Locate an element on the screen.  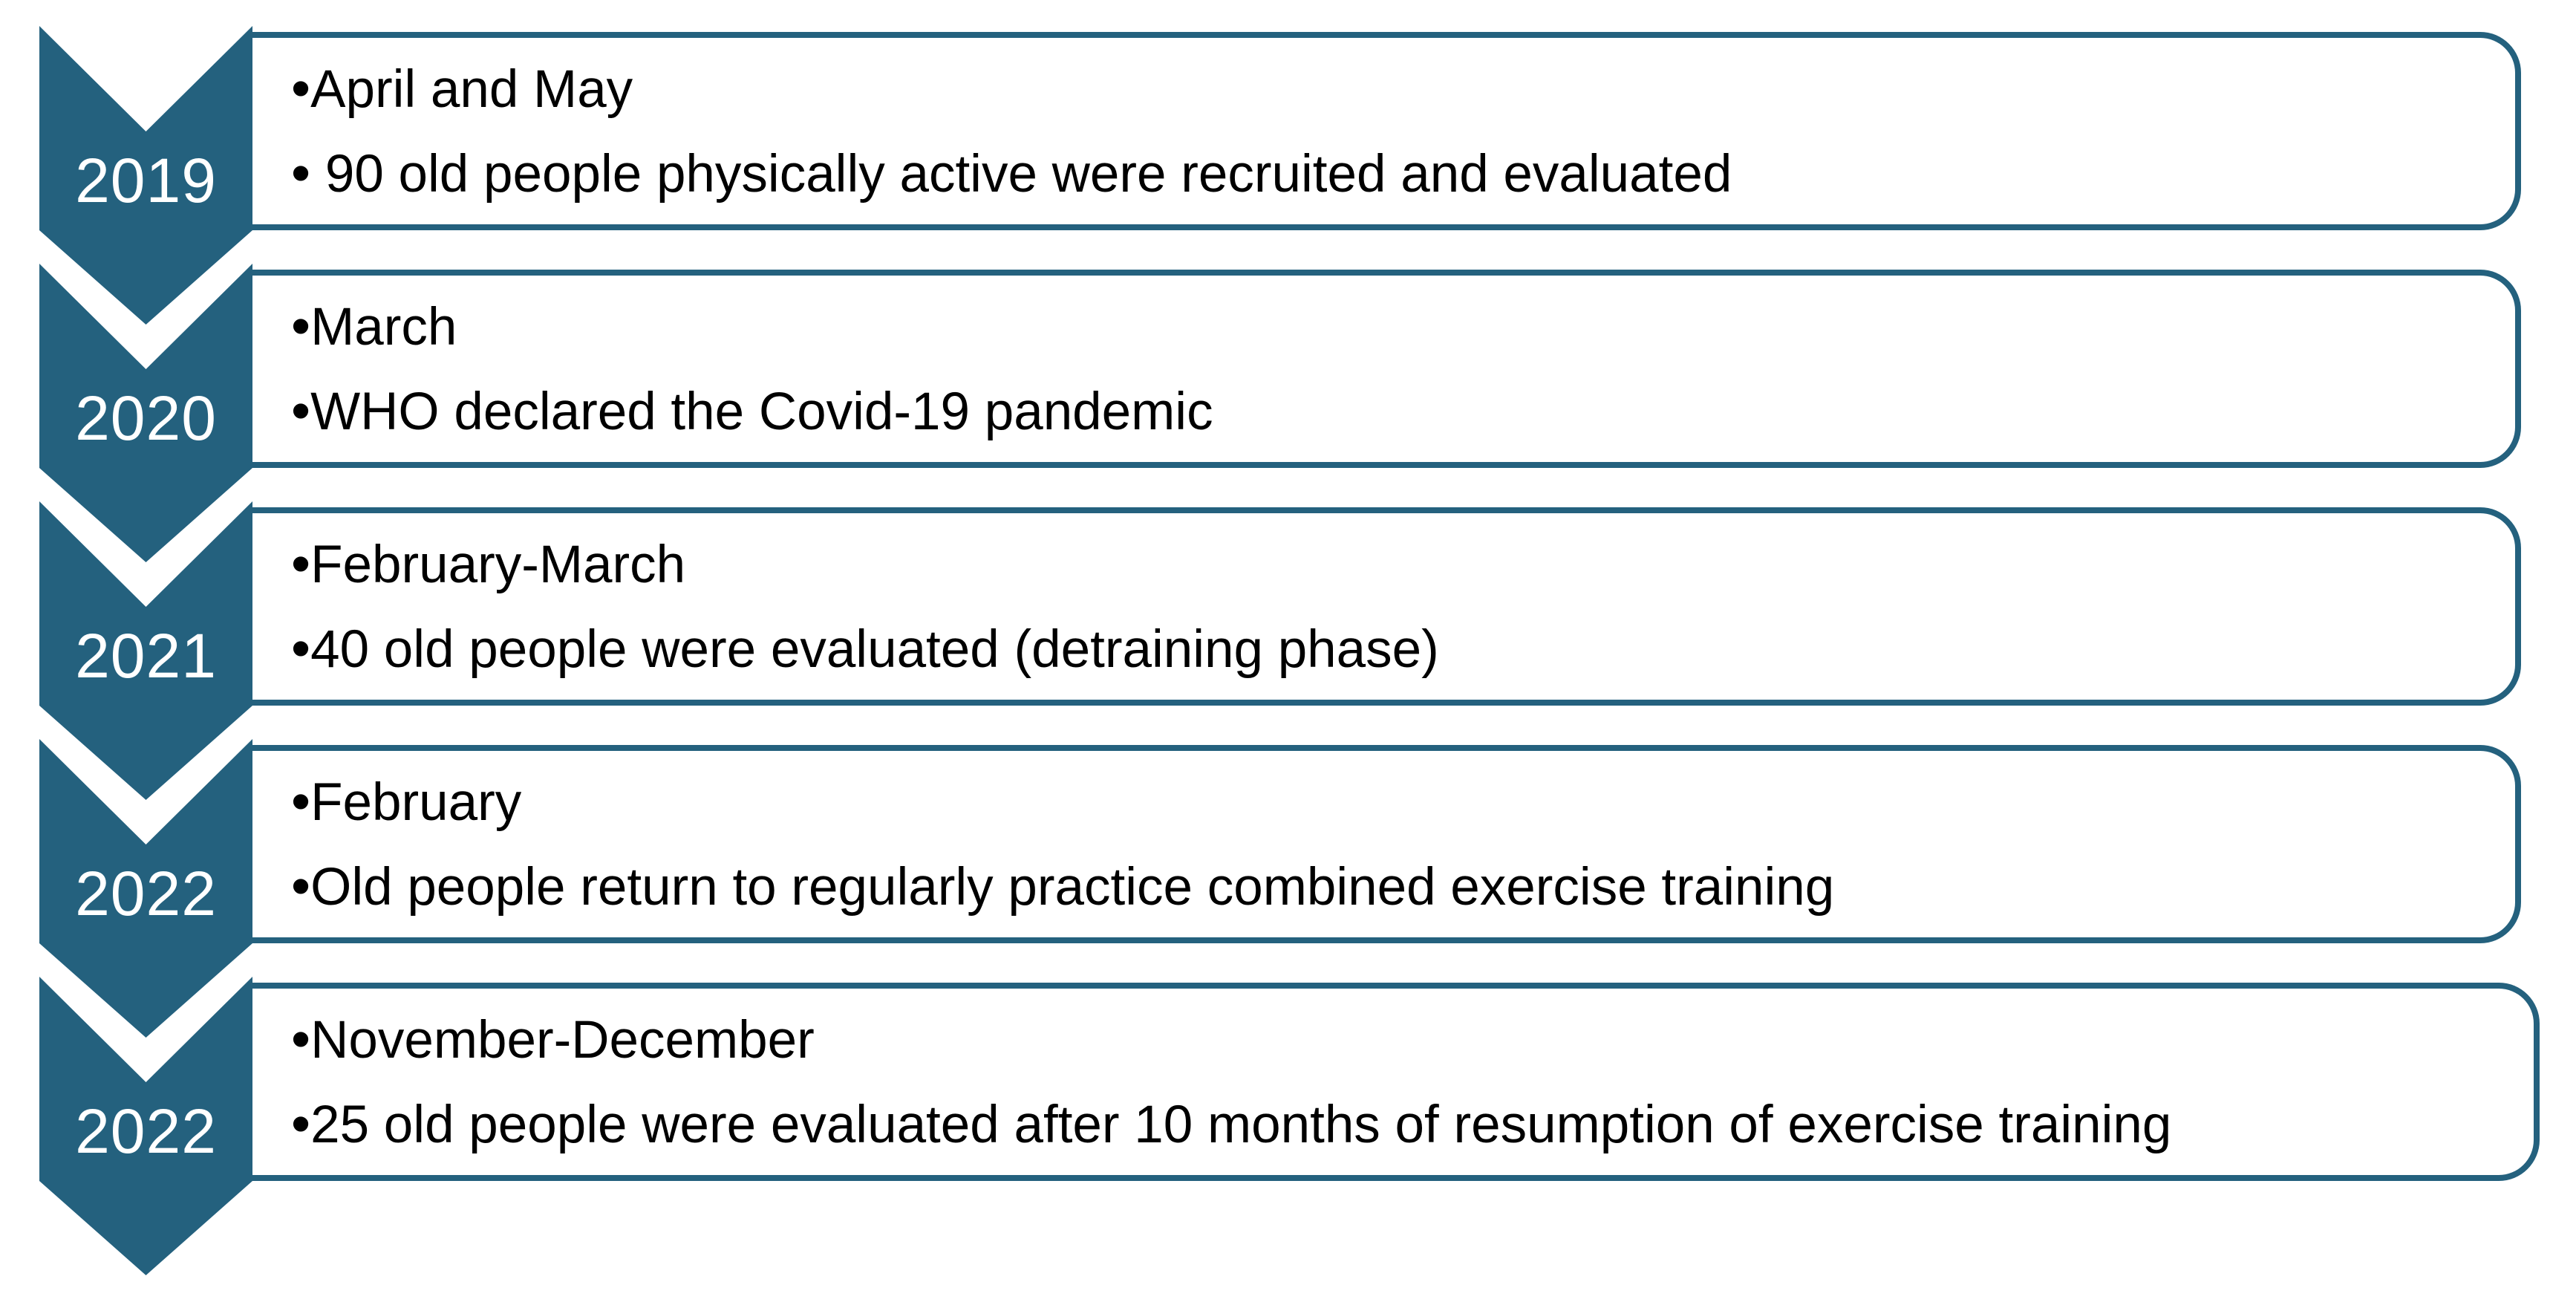
year-chevron: 2019 is located at coordinates (145, 175).